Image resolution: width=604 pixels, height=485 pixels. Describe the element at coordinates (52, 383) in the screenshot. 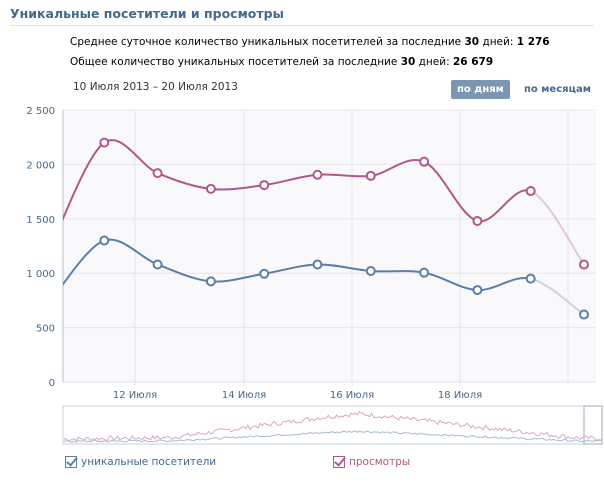

I see `y-tick-label: 0` at that location.